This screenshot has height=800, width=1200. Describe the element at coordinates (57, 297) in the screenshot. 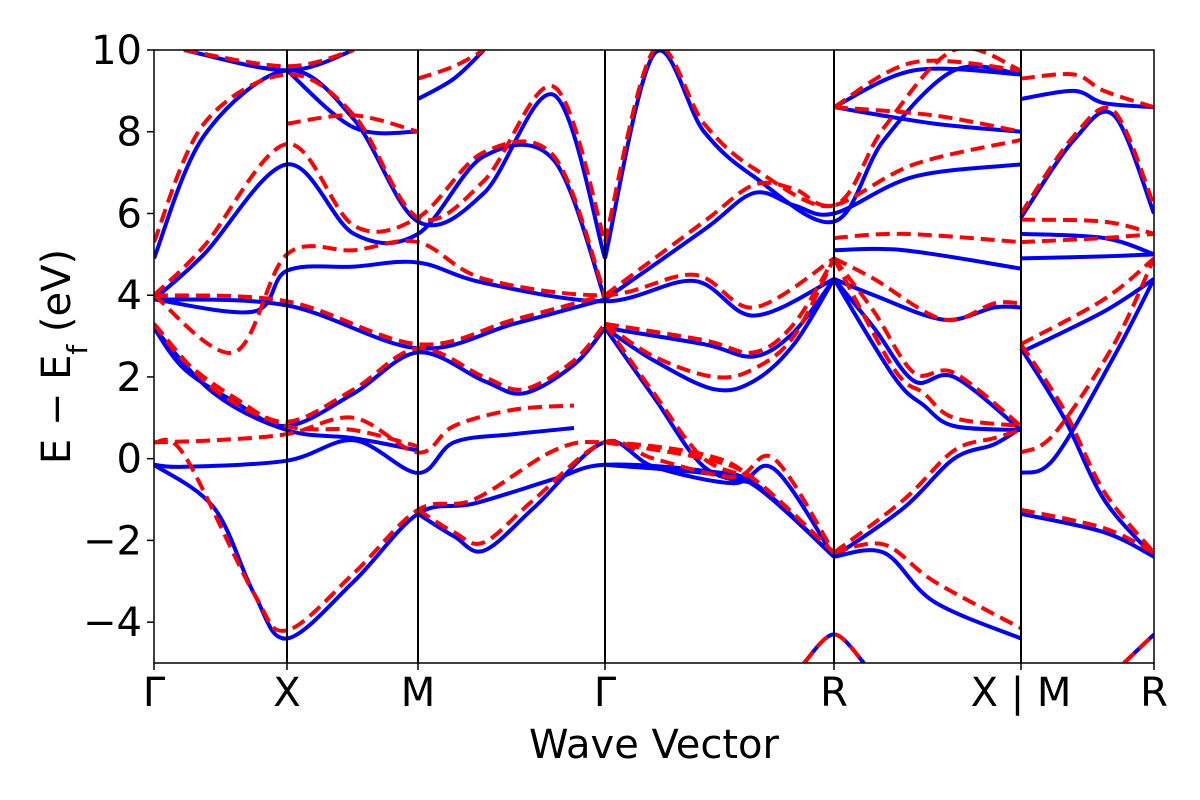

I see `y-axis-label-unit: (eV)` at that location.